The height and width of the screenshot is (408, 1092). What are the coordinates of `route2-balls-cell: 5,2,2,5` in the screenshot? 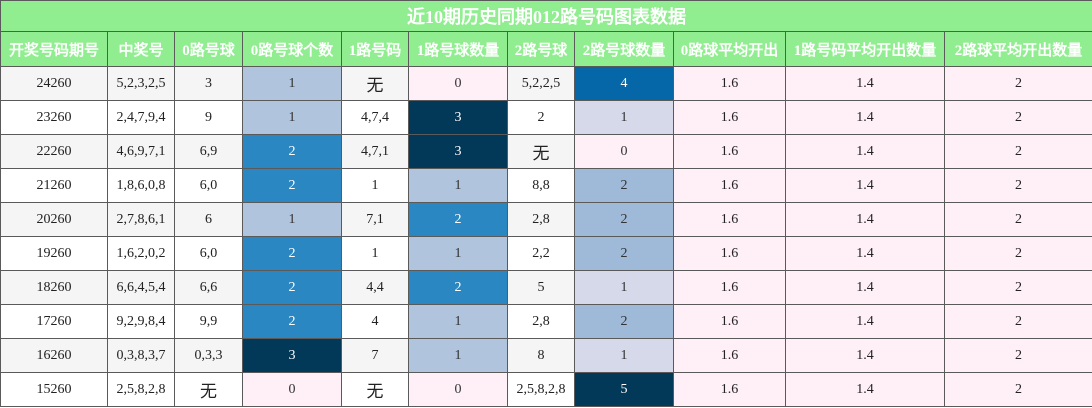 It's located at (541, 83).